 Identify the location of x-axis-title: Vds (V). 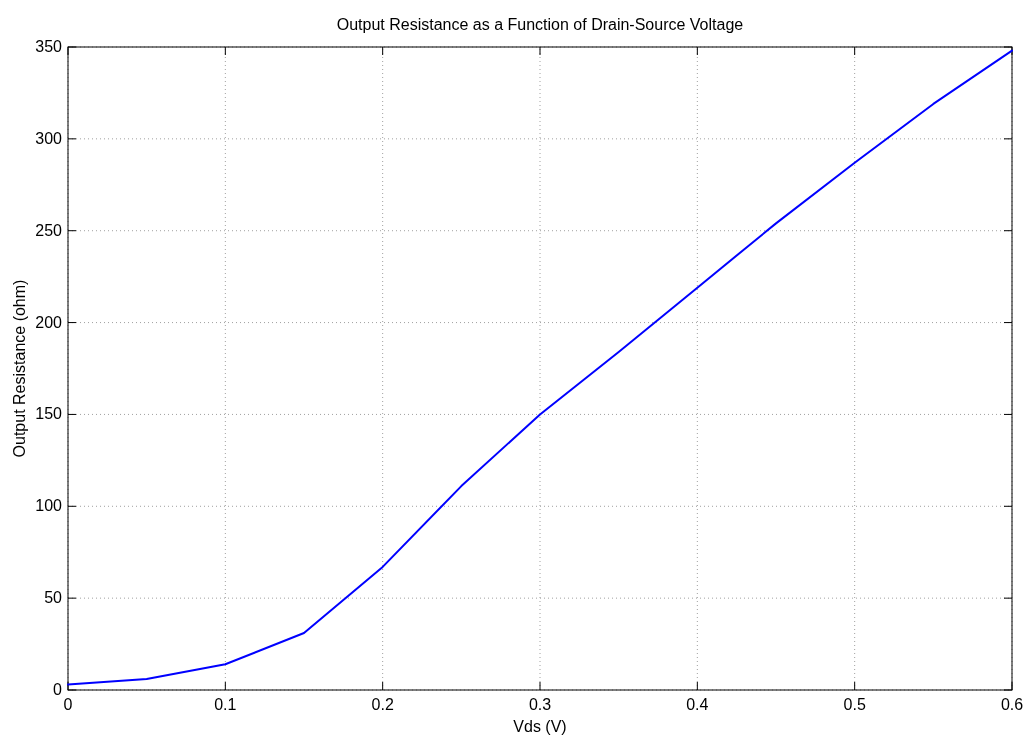
(540, 726).